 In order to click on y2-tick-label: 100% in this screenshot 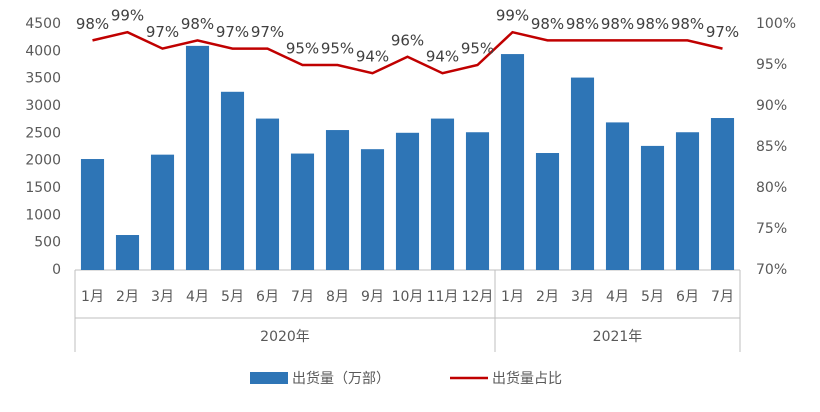, I will do `click(776, 24)`.